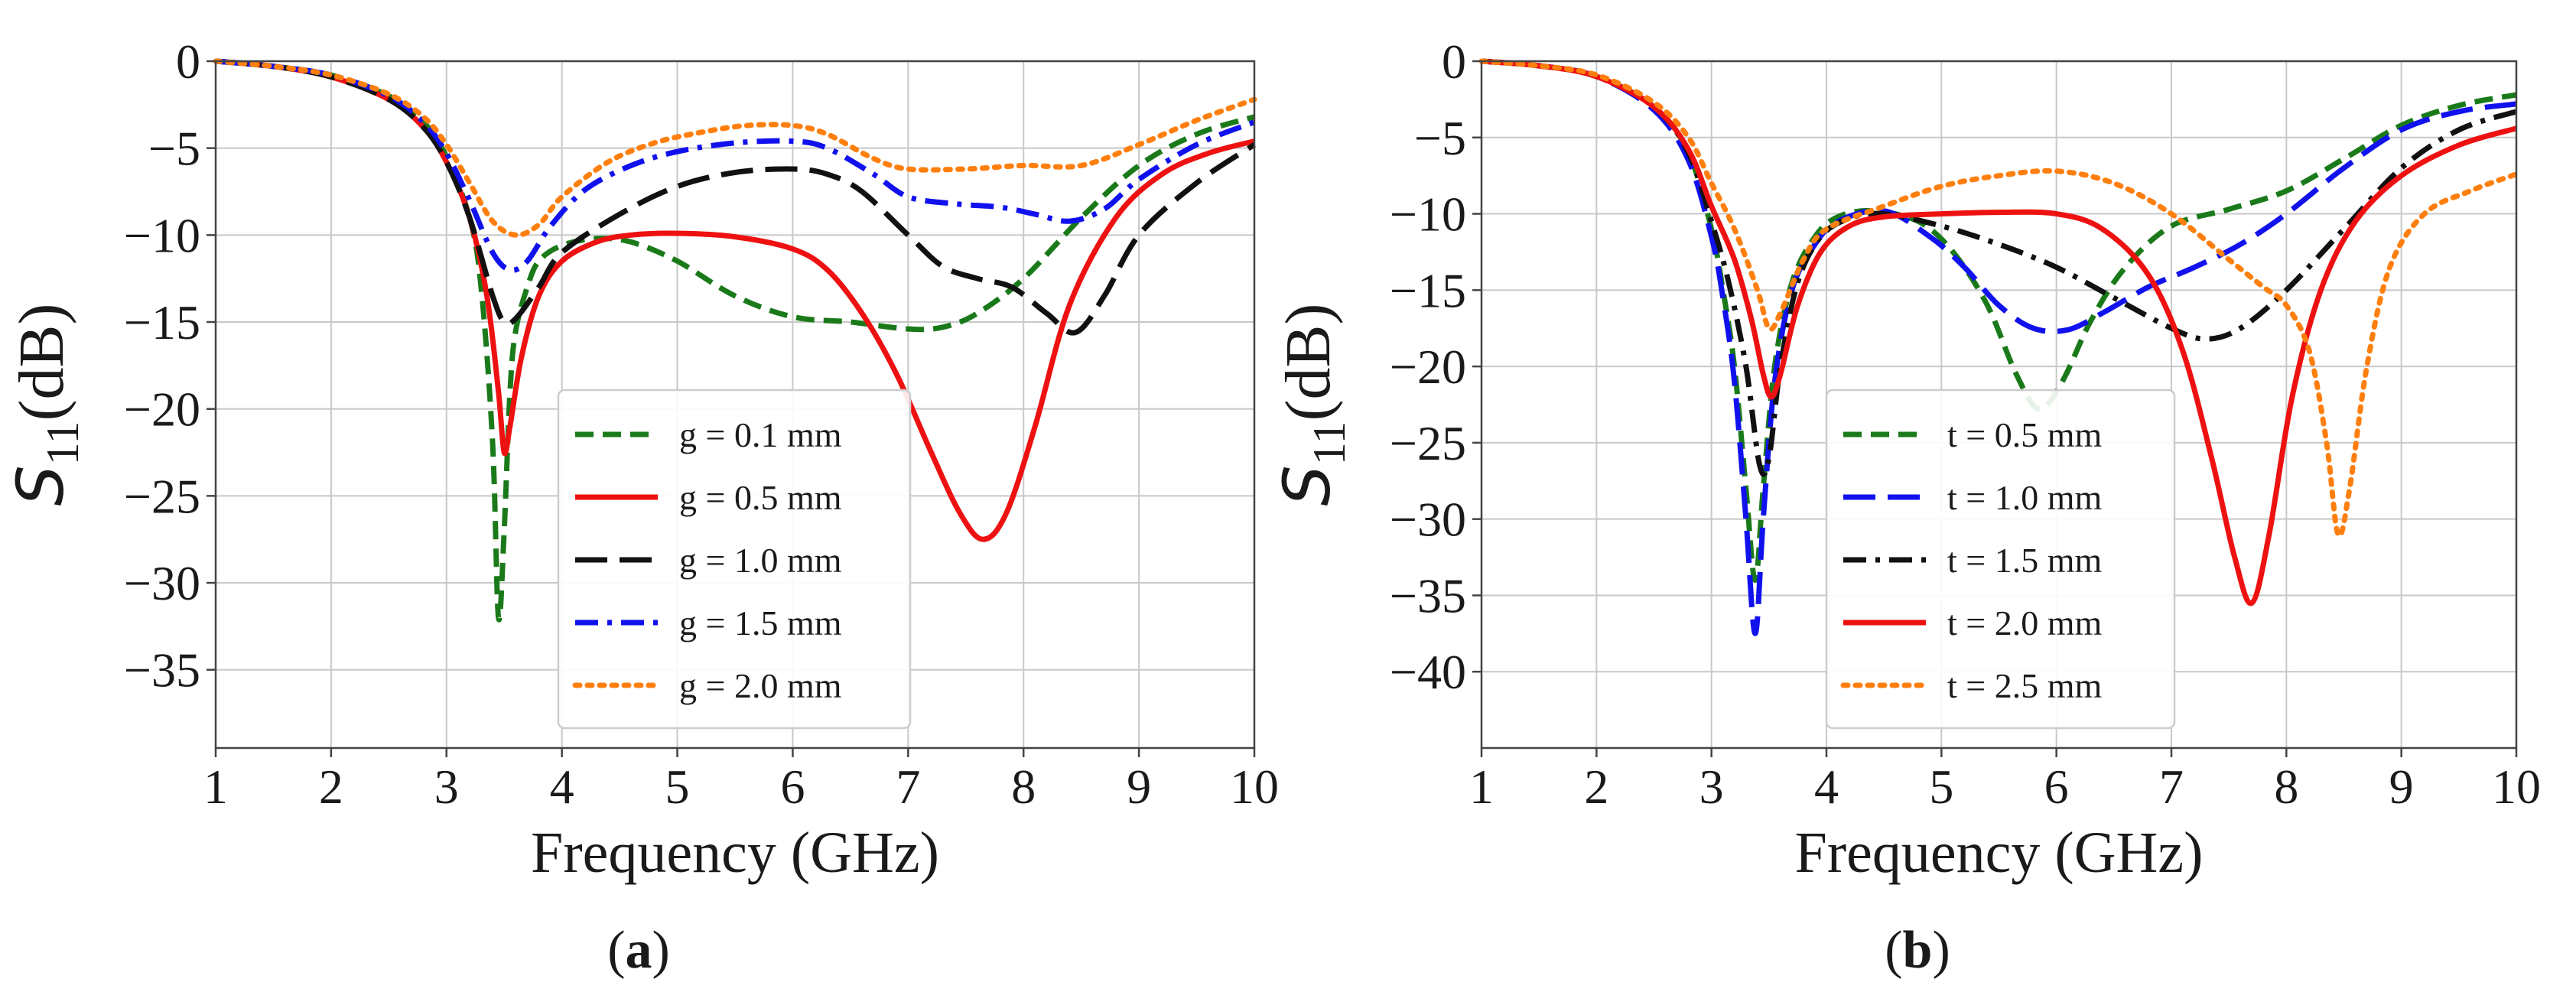  What do you see at coordinates (760, 560) in the screenshot?
I see `legend-label: g = 1.0 mm` at bounding box center [760, 560].